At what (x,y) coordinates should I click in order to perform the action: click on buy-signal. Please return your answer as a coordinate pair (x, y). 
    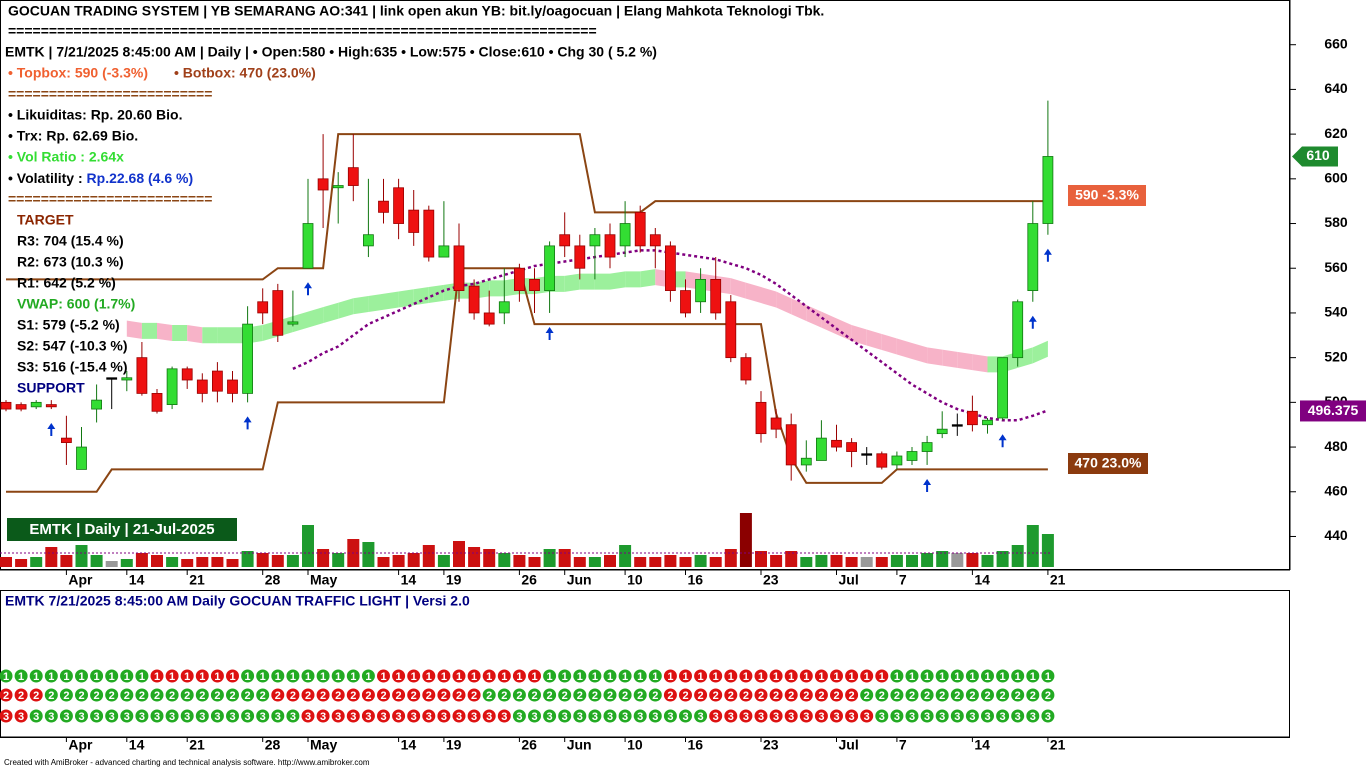
    Looking at the image, I should click on (1047, 255).